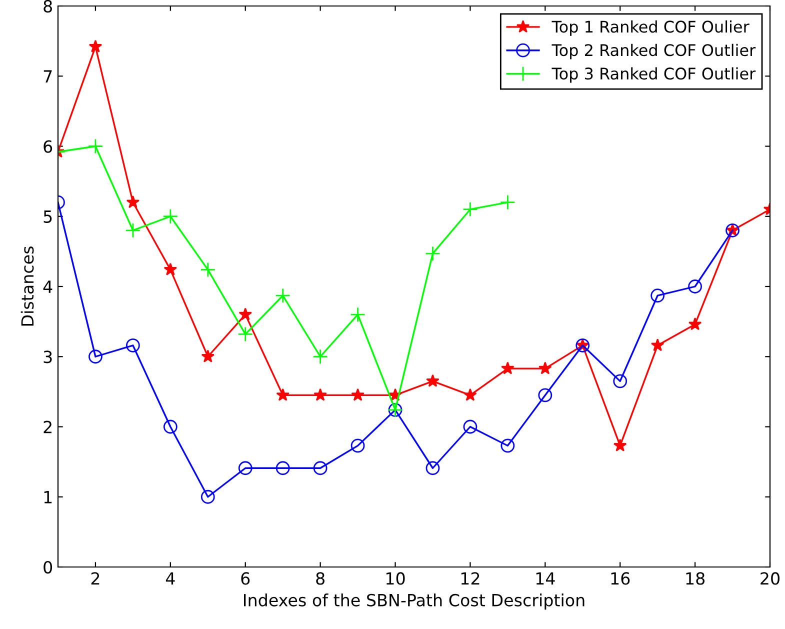 The height and width of the screenshot is (629, 785). Describe the element at coordinates (414, 602) in the screenshot. I see `x-axis-title: Indexes of the SBN-Path Cost Description` at that location.